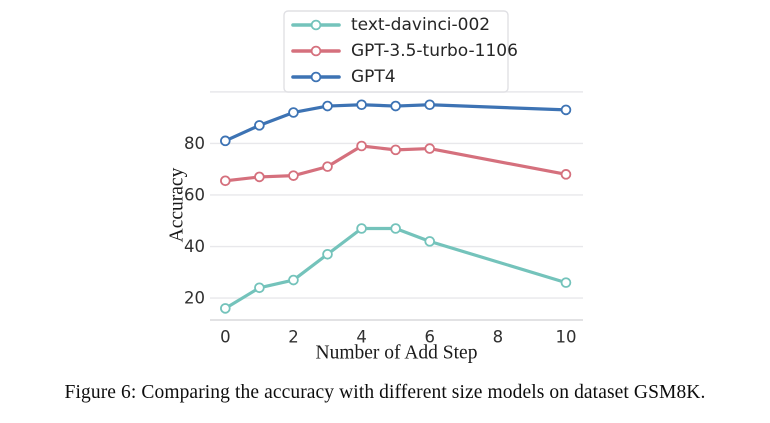 The width and height of the screenshot is (770, 423). Describe the element at coordinates (316, 51) in the screenshot. I see `legend-marker-GPT-3.5-turbo-1106` at that location.